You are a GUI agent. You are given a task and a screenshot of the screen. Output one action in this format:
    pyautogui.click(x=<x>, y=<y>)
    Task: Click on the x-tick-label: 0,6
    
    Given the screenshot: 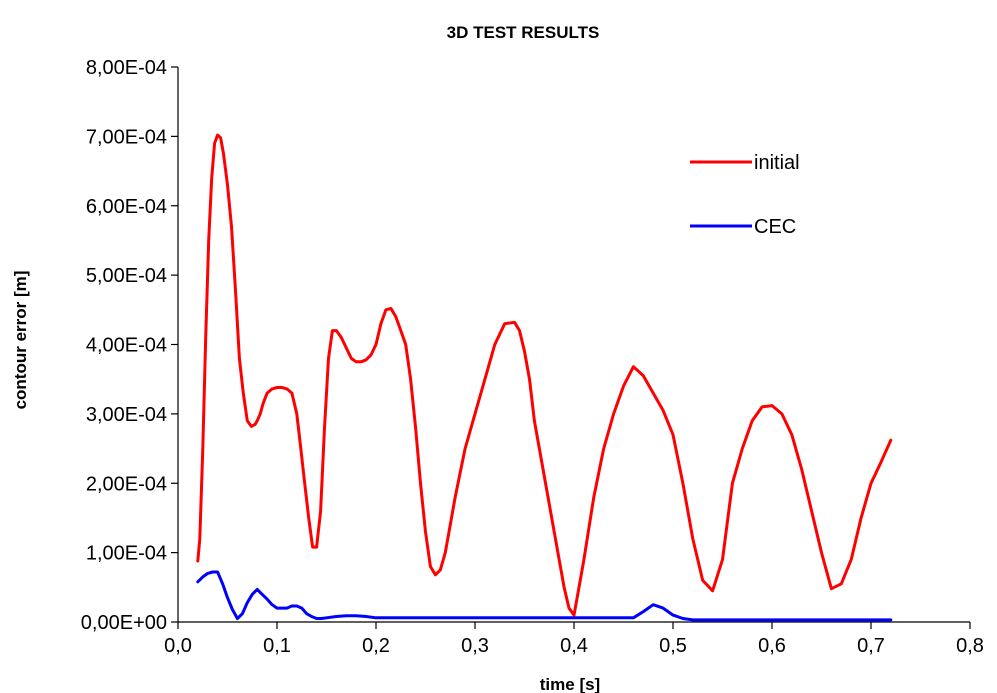 What is the action you would take?
    pyautogui.click(x=772, y=646)
    